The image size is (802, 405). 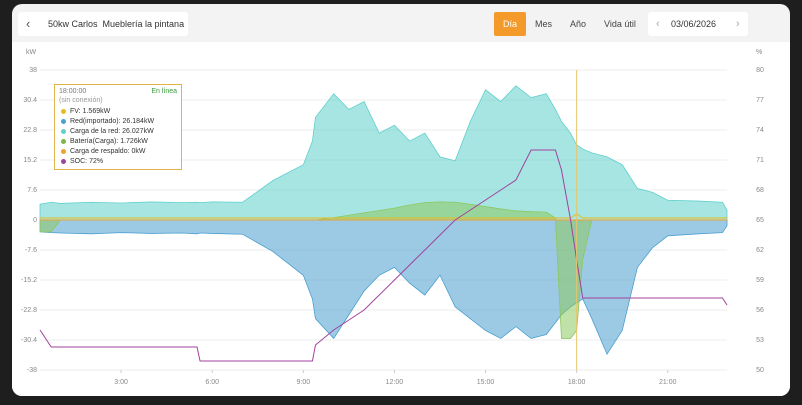 What do you see at coordinates (32, 190) in the screenshot?
I see `y-tick-label: 7.6` at bounding box center [32, 190].